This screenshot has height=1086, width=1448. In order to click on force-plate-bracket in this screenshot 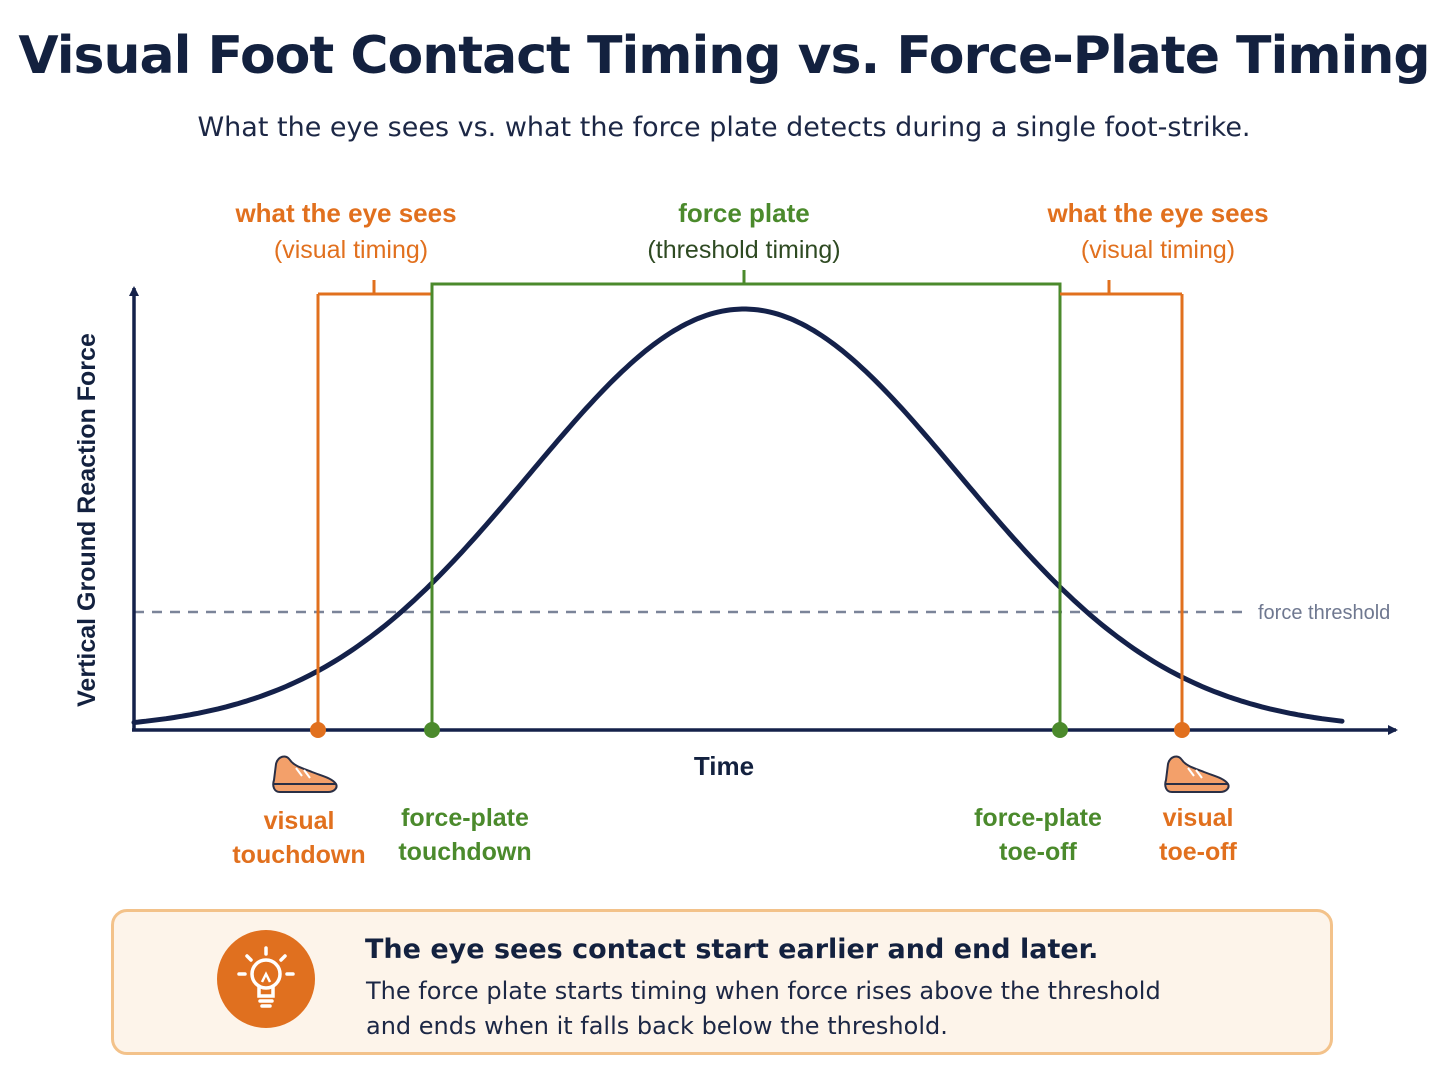, I will do `click(746, 285)`.